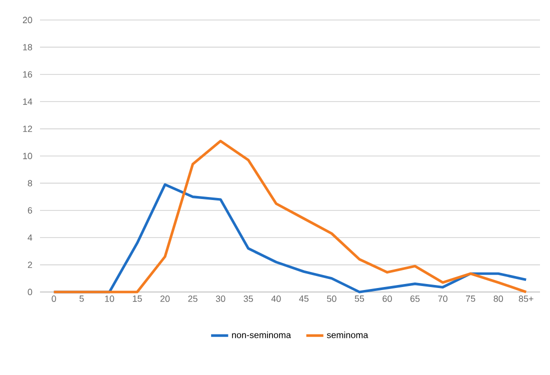 This screenshot has height=375, width=550. I want to click on x-tick-label: 35, so click(248, 299).